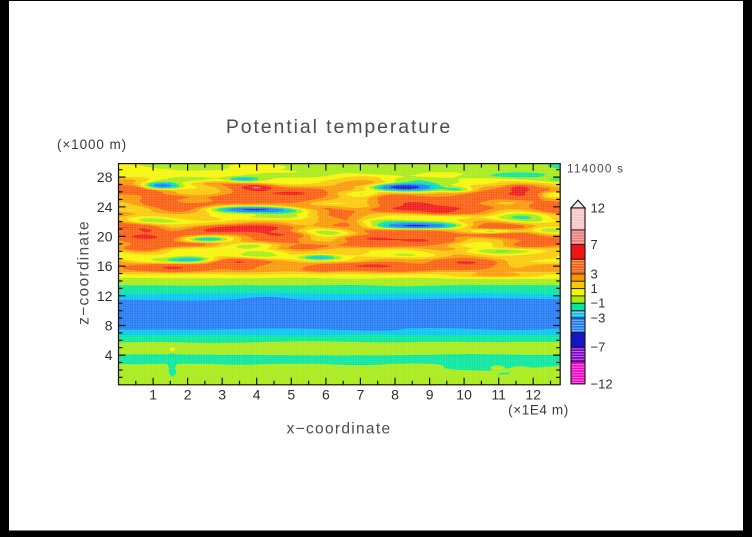  What do you see at coordinates (538, 410) in the screenshot?
I see `svg-text: (×1E4 m)` at bounding box center [538, 410].